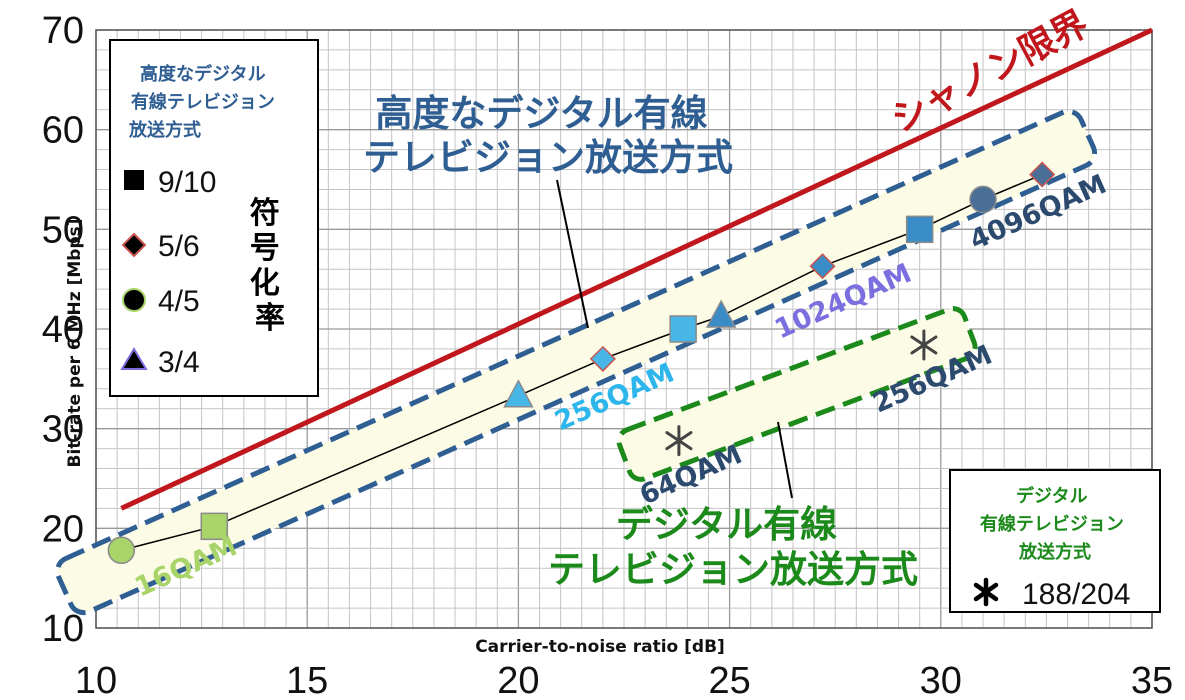  Describe the element at coordinates (1076, 594) in the screenshot. I see `legend-label-188-204: 188/204` at that location.